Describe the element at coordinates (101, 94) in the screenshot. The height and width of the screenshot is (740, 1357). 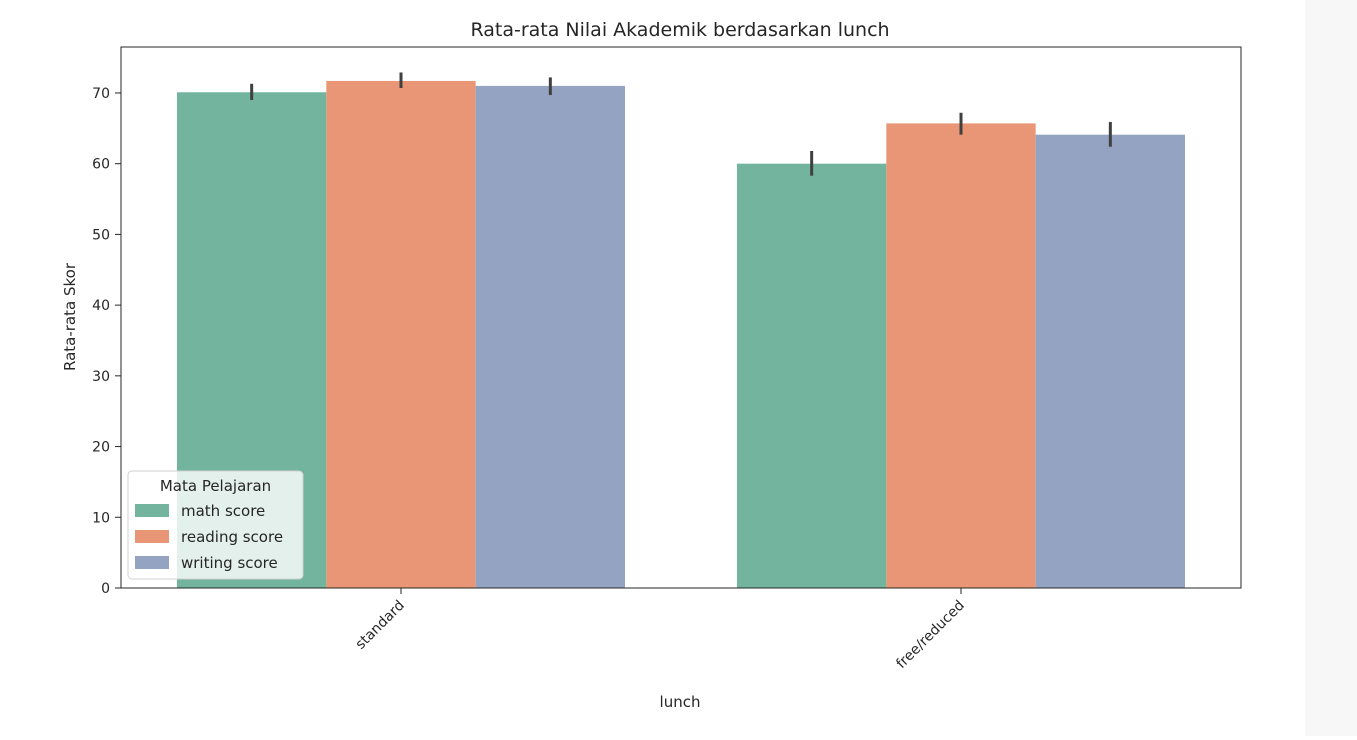
I see `y-tick-label: 70` at that location.